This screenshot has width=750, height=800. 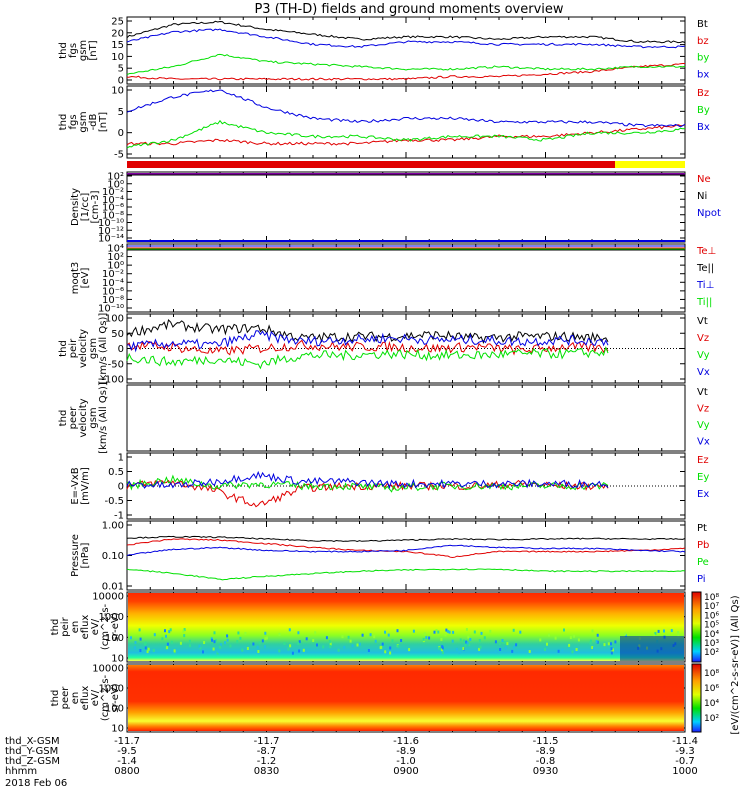 What do you see at coordinates (111, 239) in the screenshot?
I see `y-tick-label: 10⁻¹⁴` at bounding box center [111, 239].